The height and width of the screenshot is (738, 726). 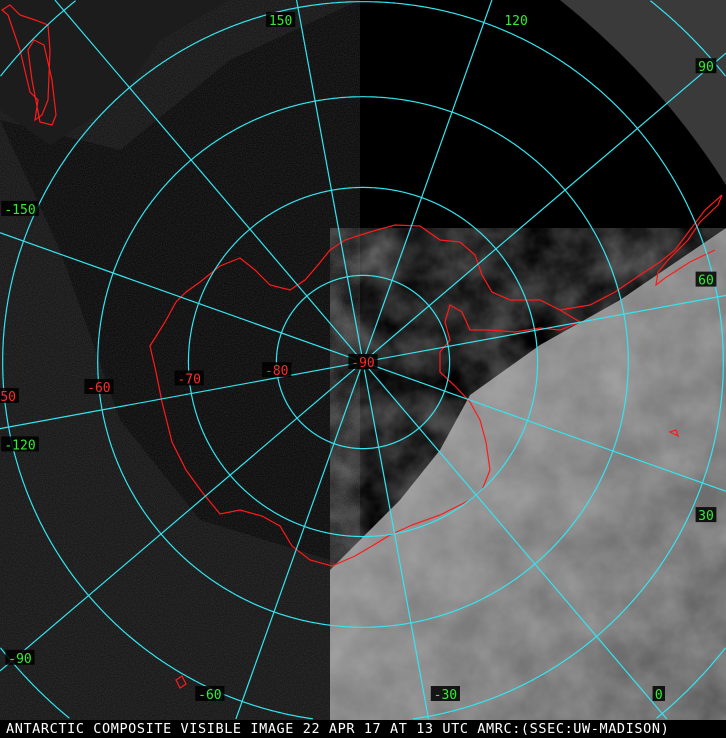 What do you see at coordinates (98, 388) in the screenshot?
I see `latitude-label: -60` at bounding box center [98, 388].